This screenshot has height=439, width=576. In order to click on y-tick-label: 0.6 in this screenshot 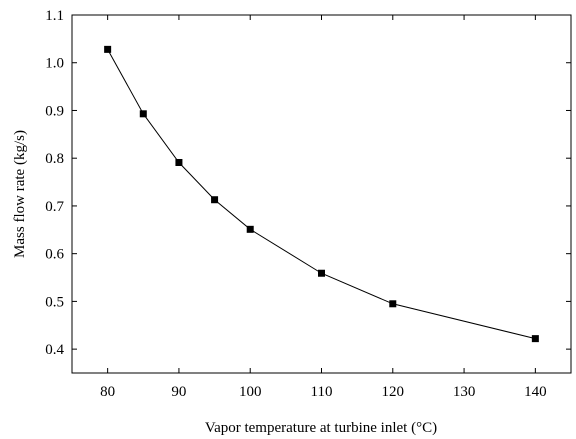, I will do `click(54, 255)`.